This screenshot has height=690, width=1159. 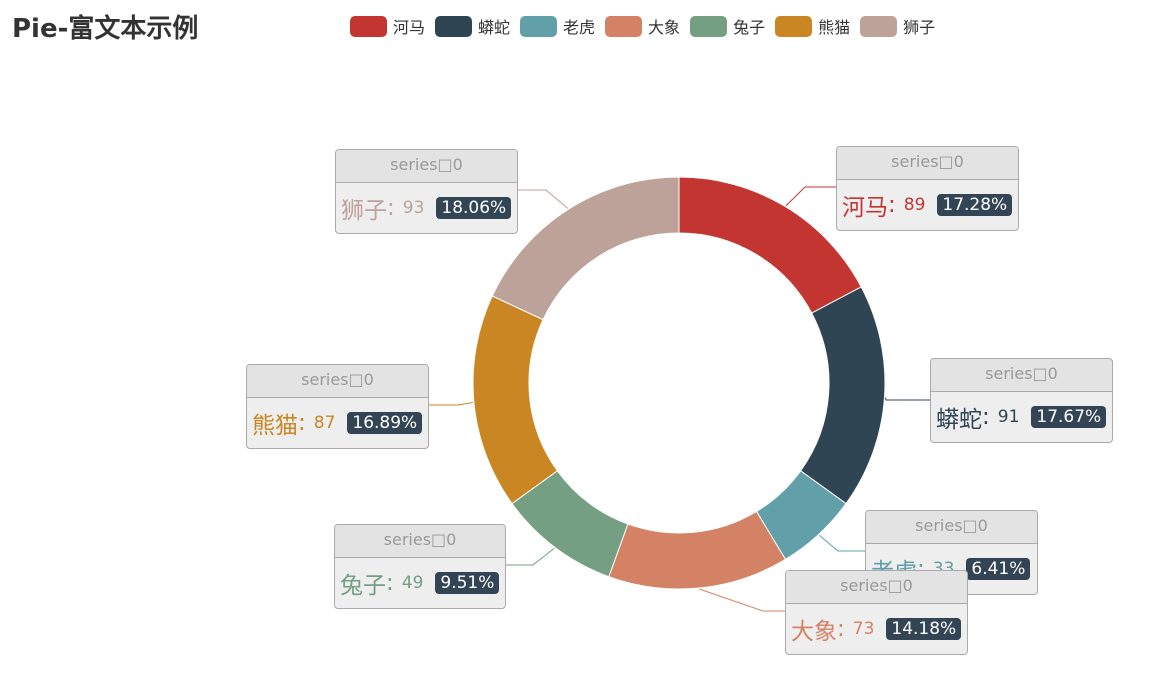 I want to click on label-value: 87, so click(x=324, y=423).